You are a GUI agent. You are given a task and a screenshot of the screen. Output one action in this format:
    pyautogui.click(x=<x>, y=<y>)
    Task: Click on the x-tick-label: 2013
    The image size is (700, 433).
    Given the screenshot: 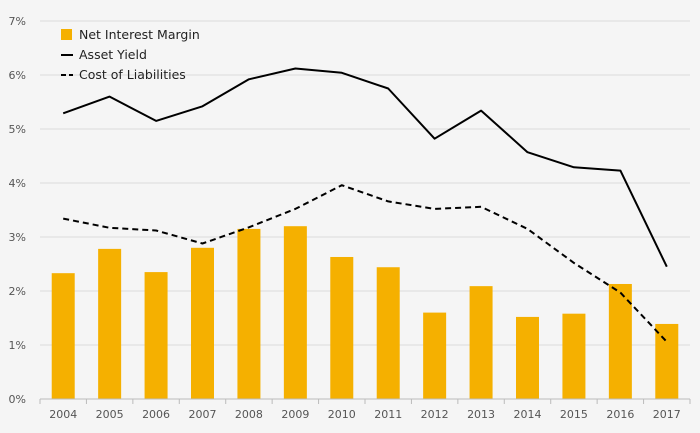 What is the action you would take?
    pyautogui.click(x=481, y=414)
    